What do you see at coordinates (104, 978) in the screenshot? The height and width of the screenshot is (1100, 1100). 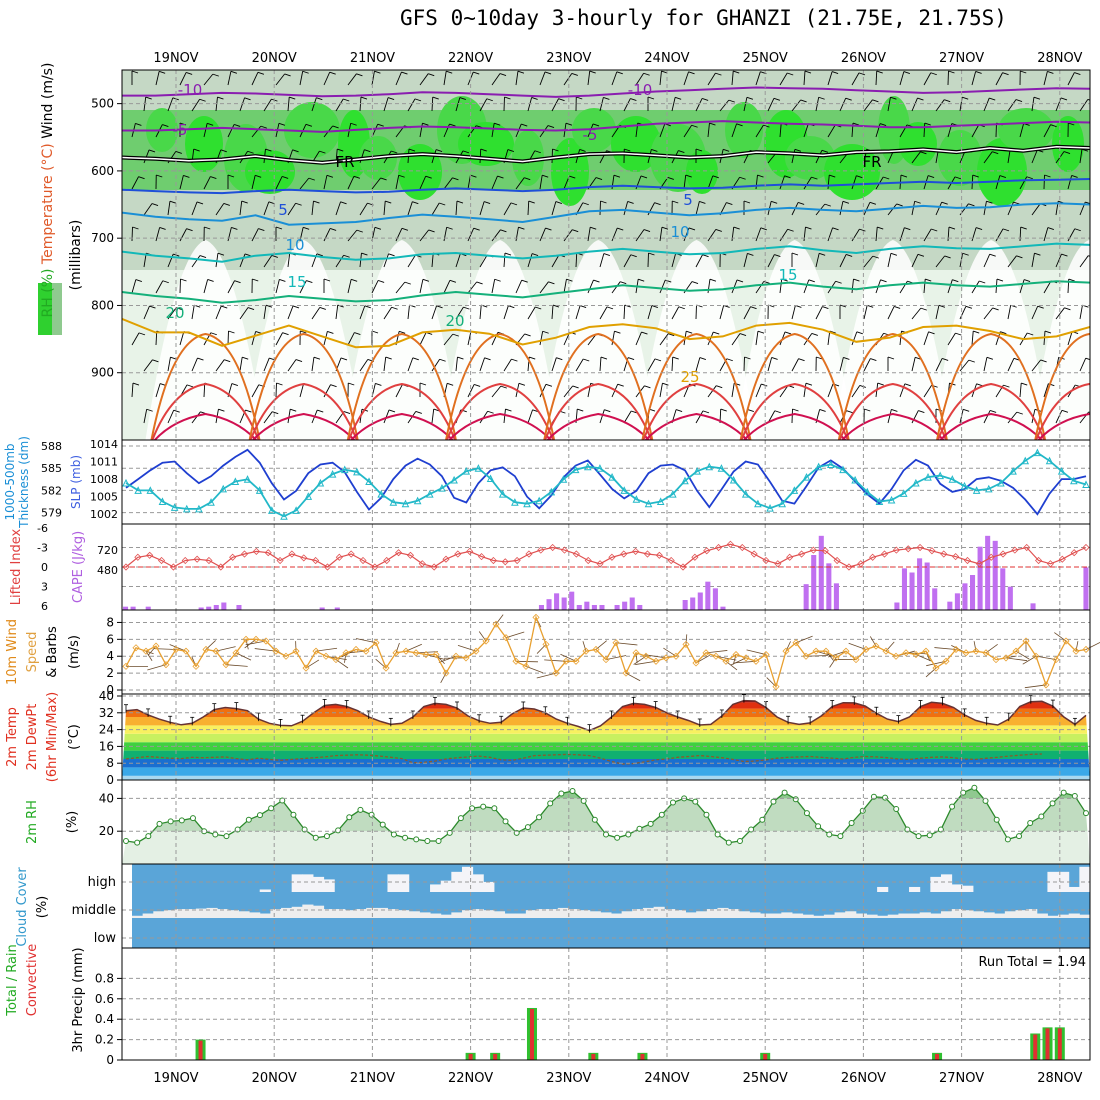 I see `precip-tick-label: 0.8` at bounding box center [104, 978].